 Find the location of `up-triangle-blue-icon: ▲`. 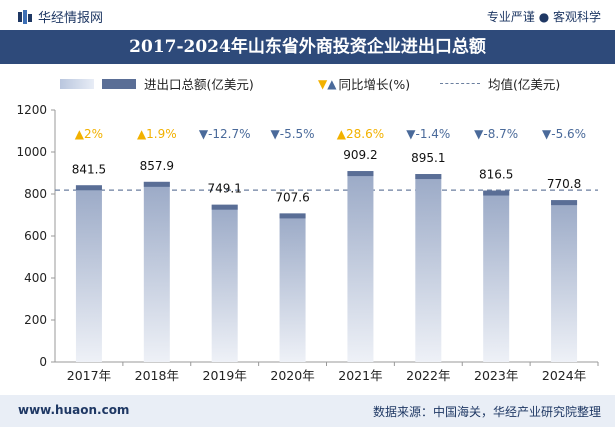

up-triangle-blue-icon: ▲ is located at coordinates (332, 83).